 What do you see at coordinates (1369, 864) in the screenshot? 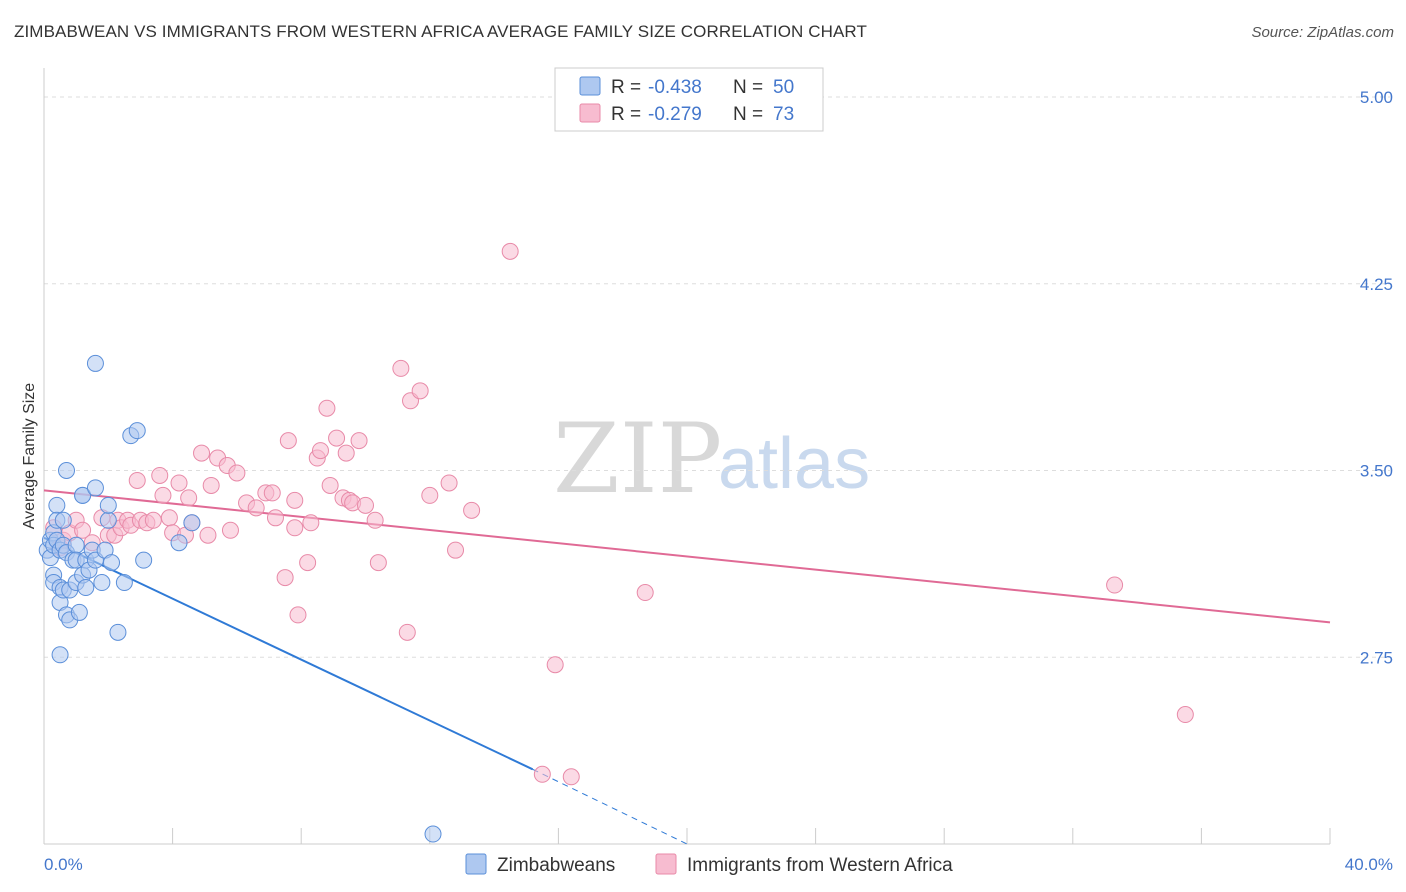
I see `x-tick-label: 40.0%` at bounding box center [1369, 864].